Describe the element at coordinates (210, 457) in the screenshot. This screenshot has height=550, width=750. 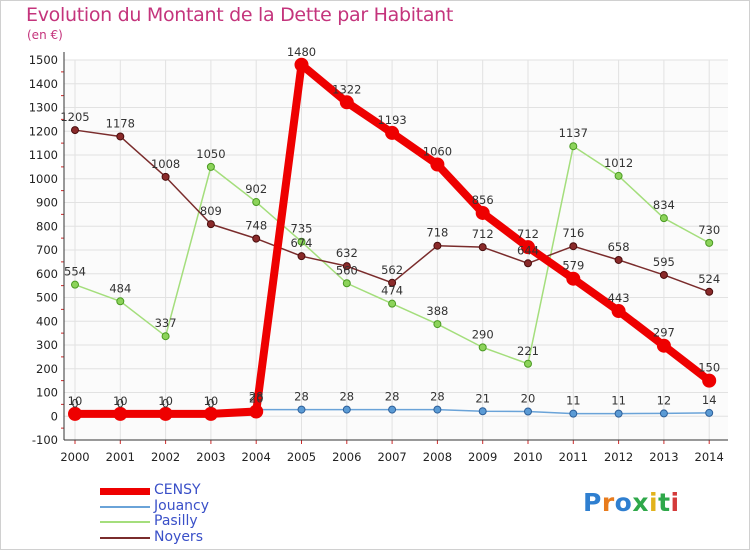
I see `x-tick-label: 2003` at that location.